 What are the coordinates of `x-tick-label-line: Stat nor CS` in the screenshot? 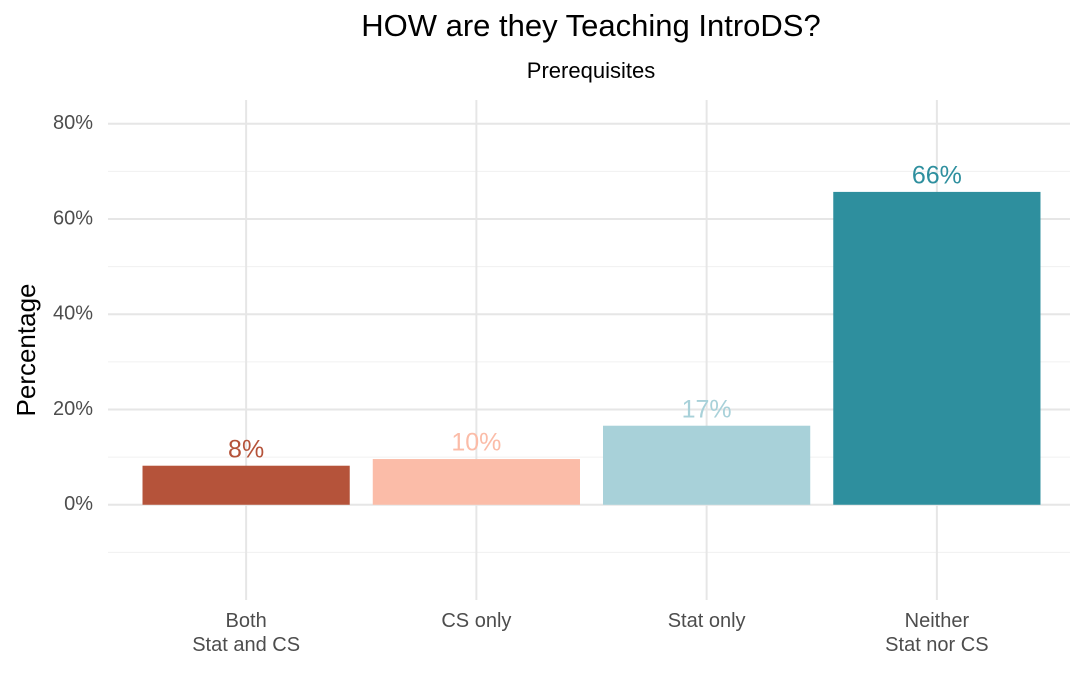 It's located at (936, 645).